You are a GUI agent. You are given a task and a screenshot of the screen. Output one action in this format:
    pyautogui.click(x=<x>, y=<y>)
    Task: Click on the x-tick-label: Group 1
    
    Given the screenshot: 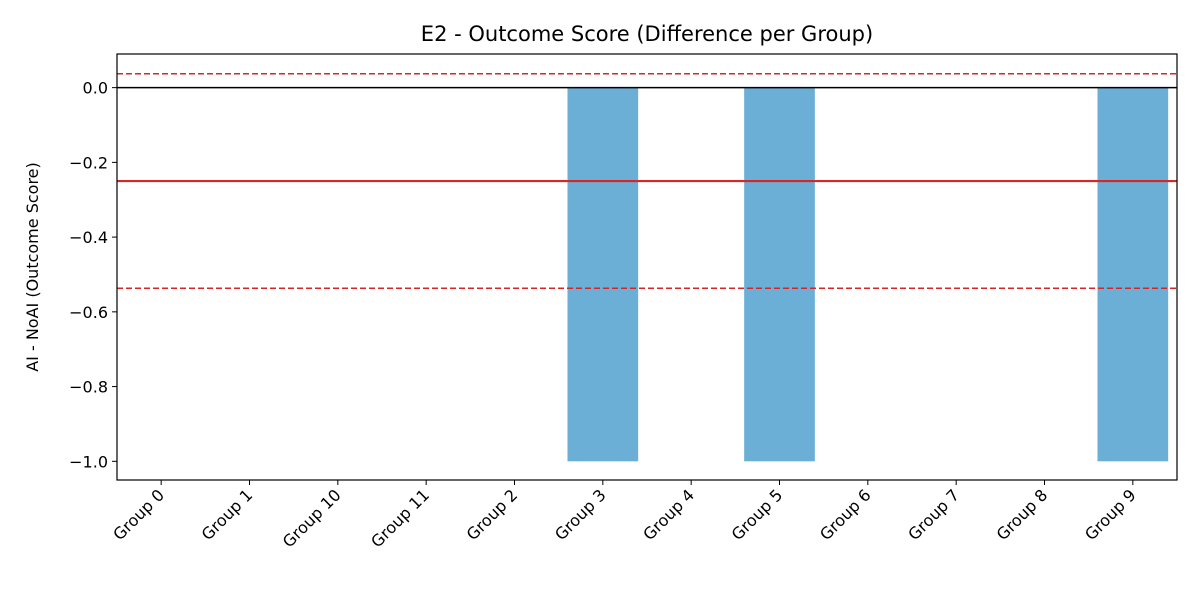 What is the action you would take?
    pyautogui.click(x=227, y=514)
    